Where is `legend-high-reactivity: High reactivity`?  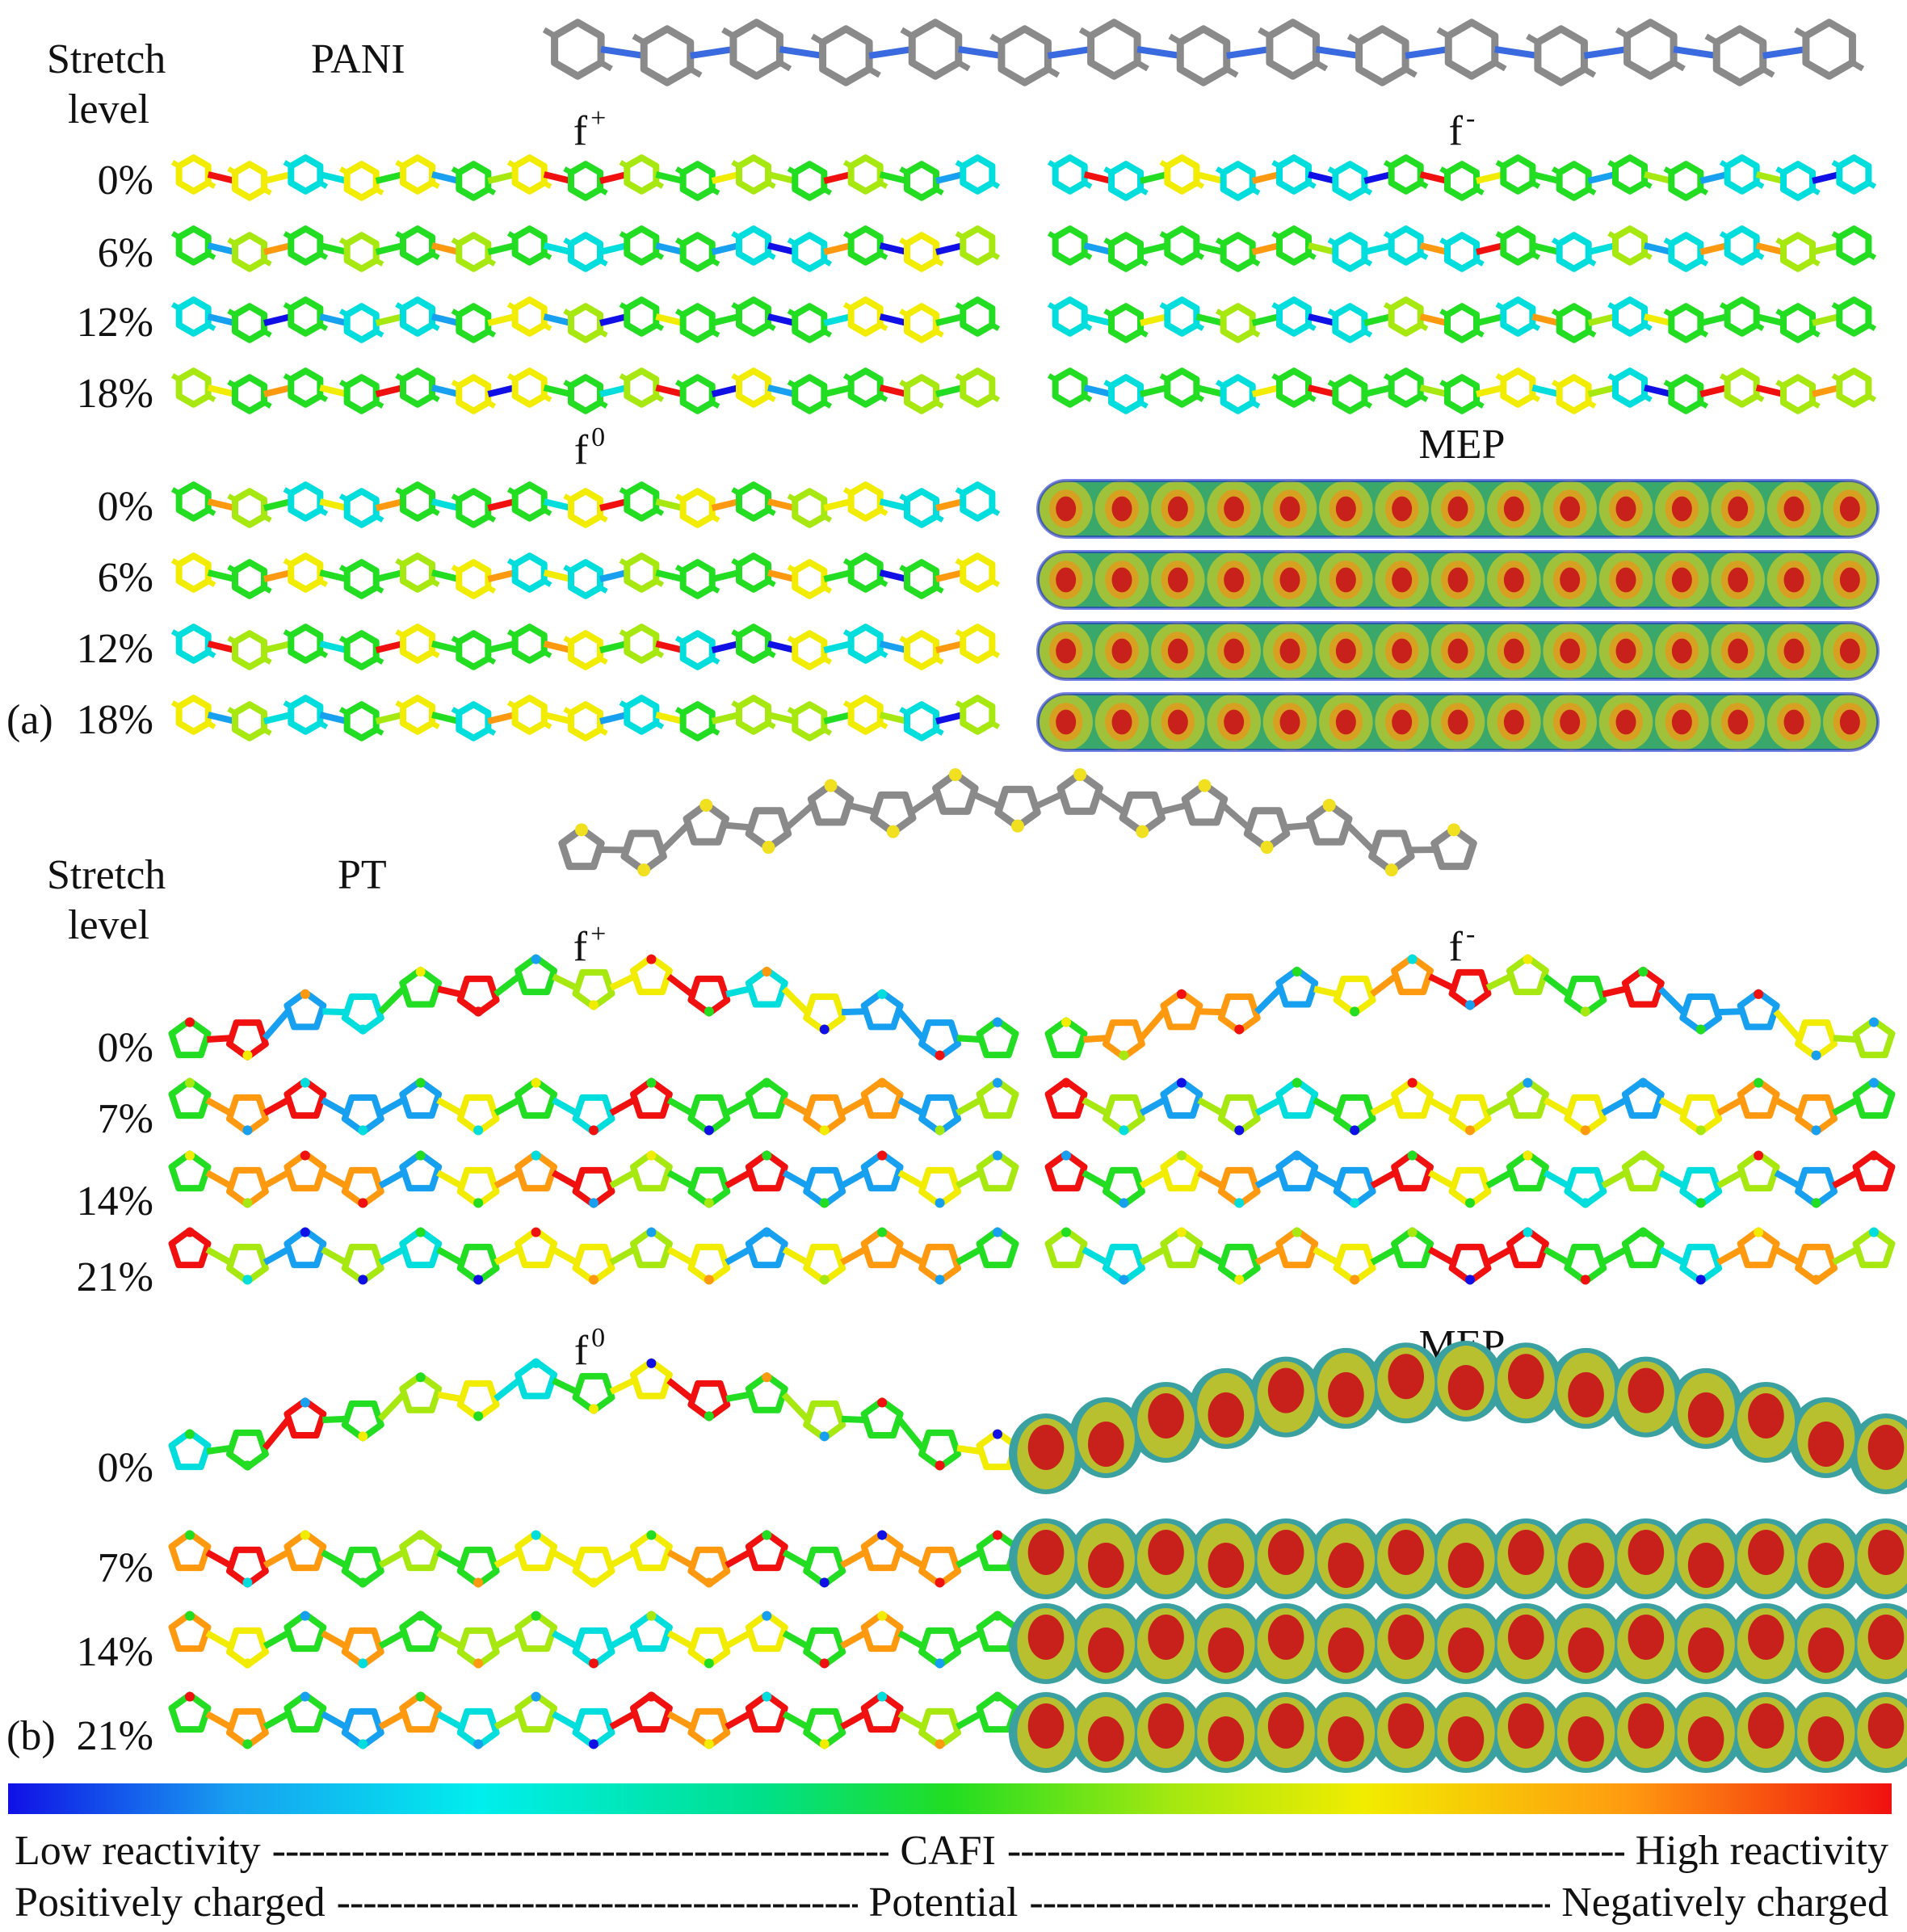 legend-high-reactivity: High reactivity is located at coordinates (1762, 1851).